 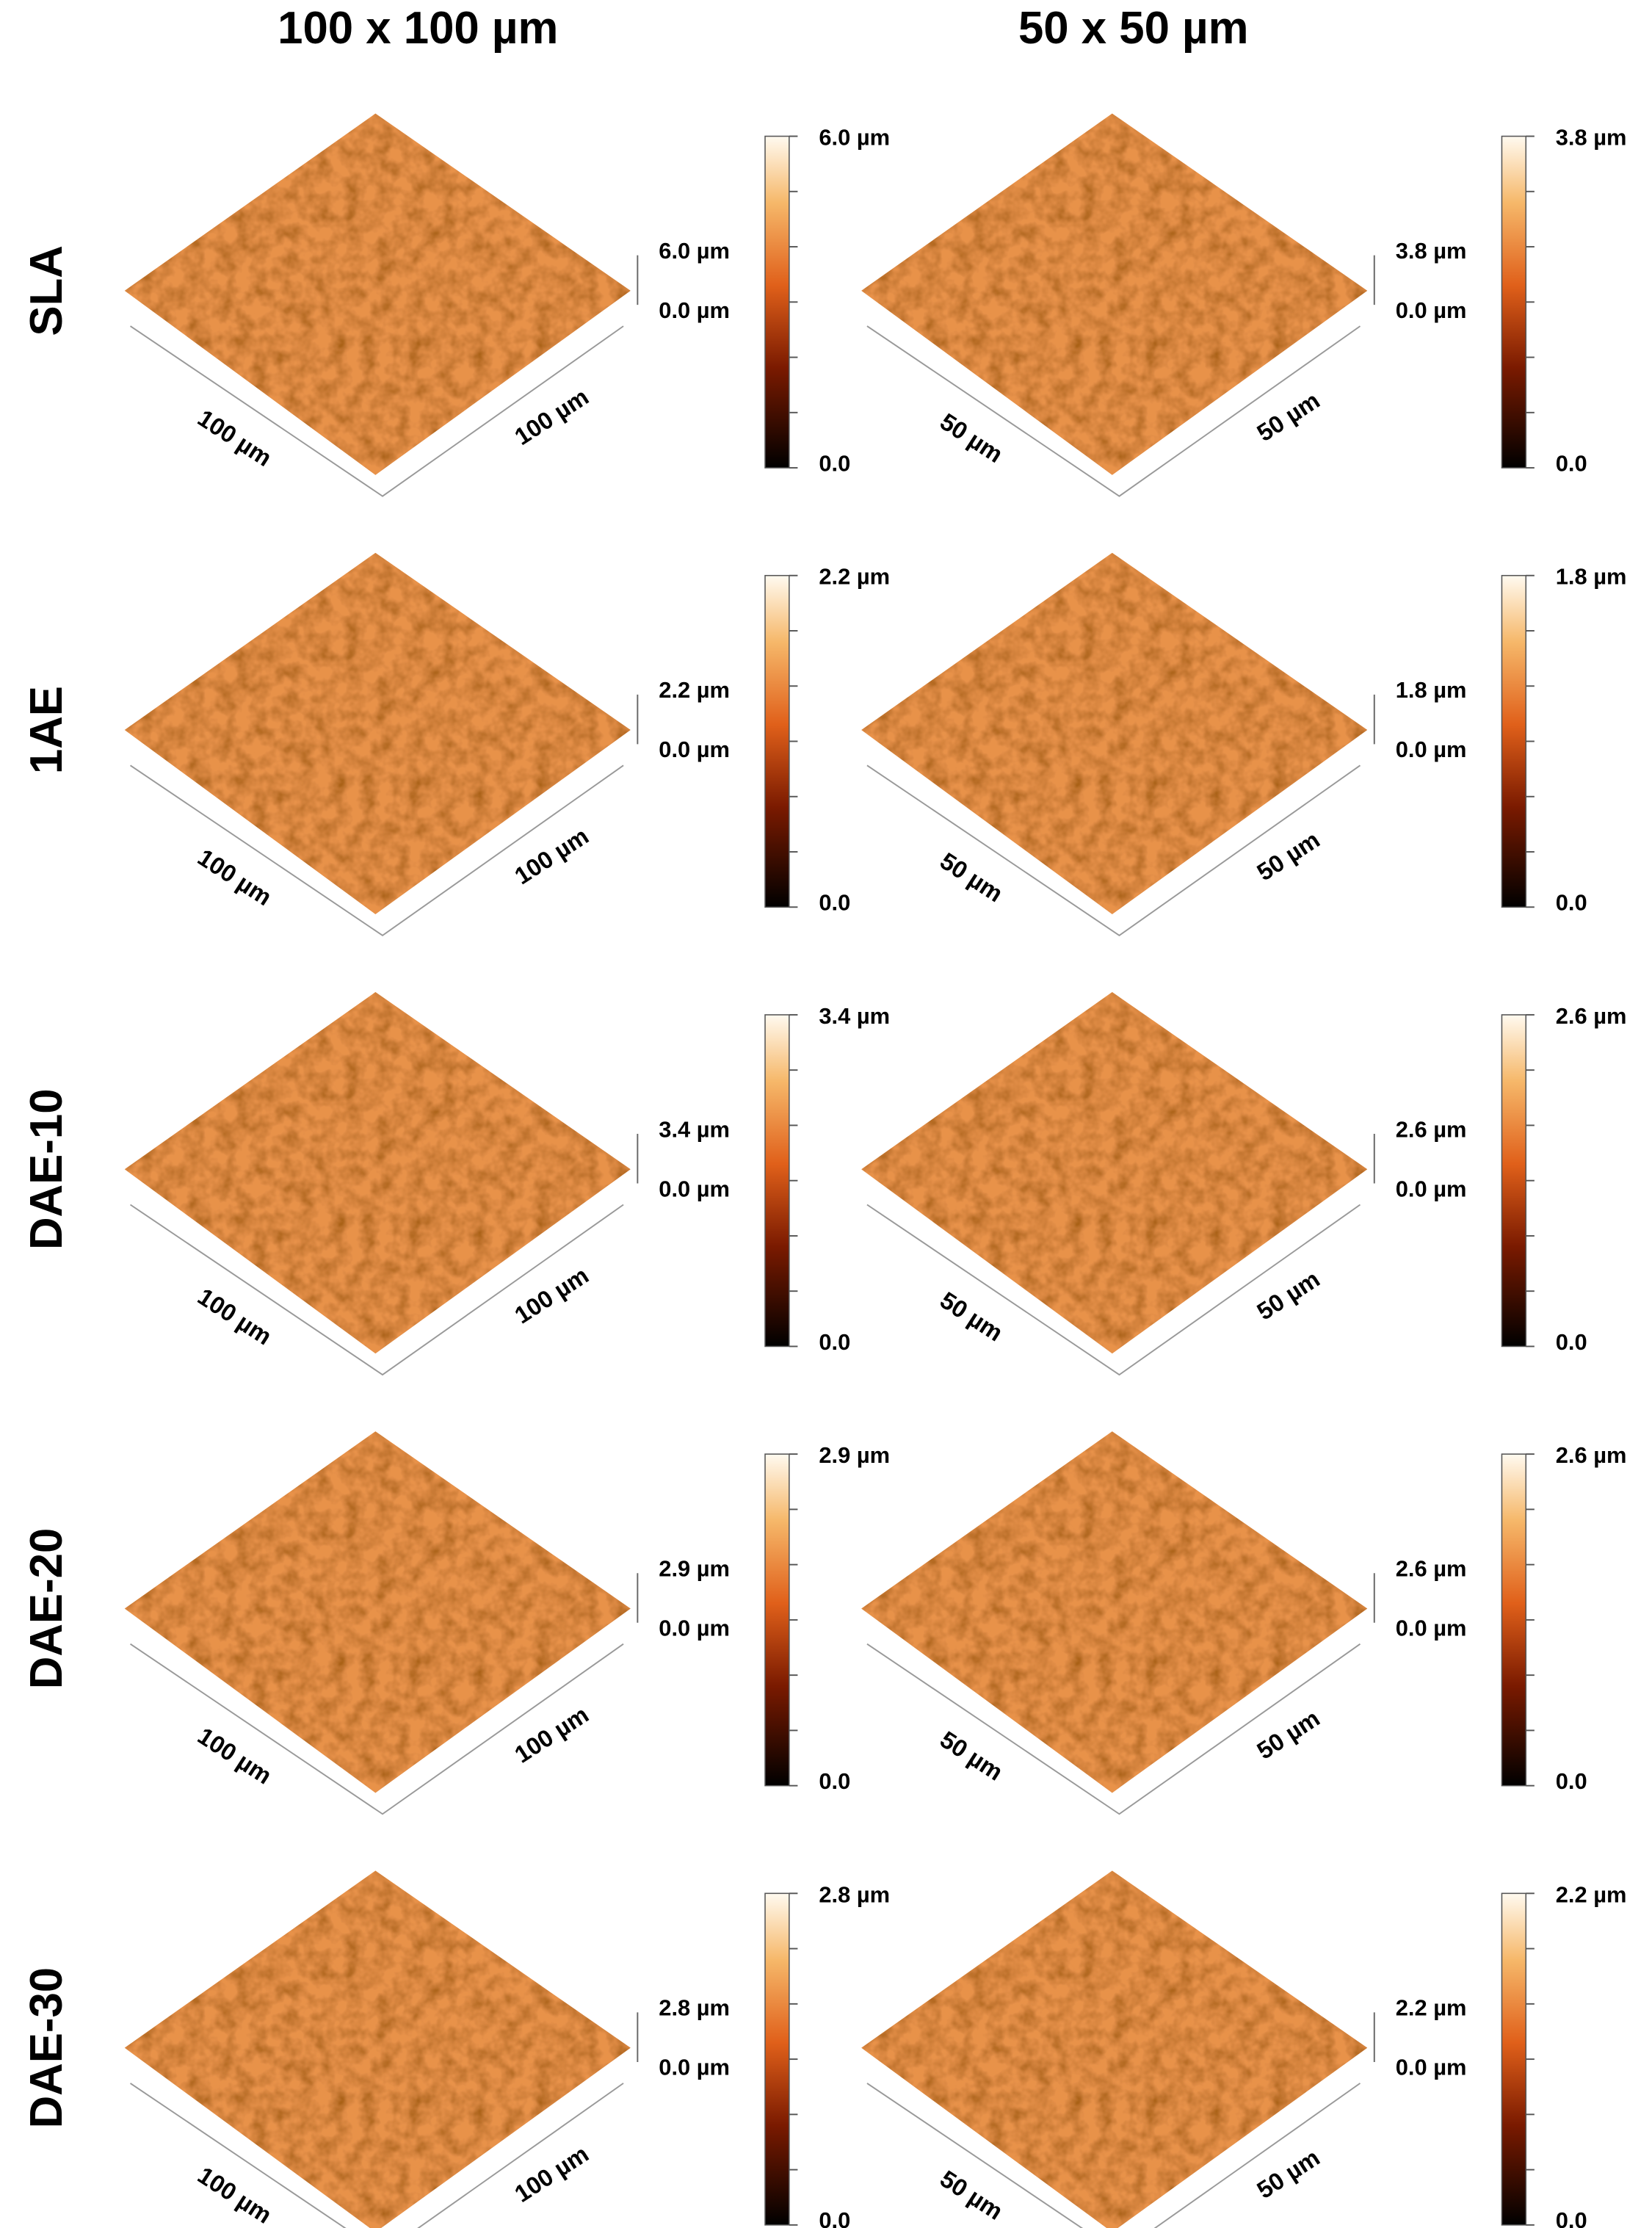 I want to click on row-label: DAE-30, so click(x=46, y=2048).